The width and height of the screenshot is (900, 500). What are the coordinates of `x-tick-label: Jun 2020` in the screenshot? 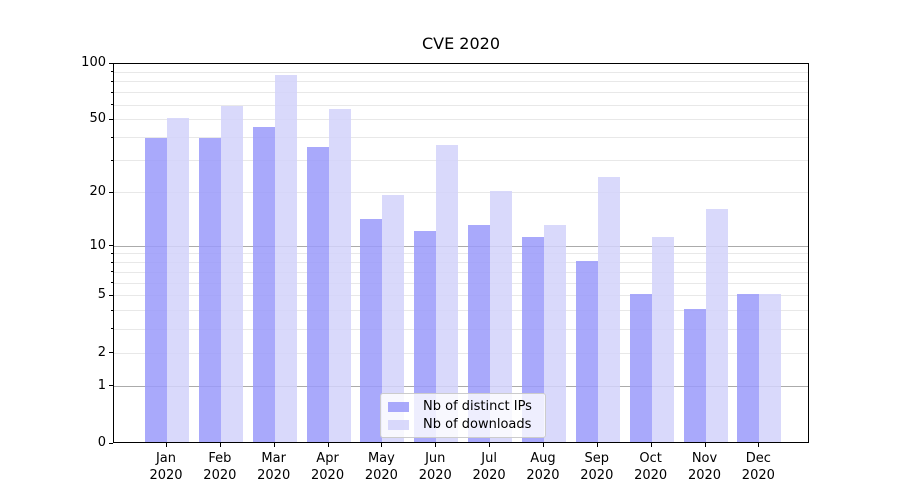 It's located at (435, 467).